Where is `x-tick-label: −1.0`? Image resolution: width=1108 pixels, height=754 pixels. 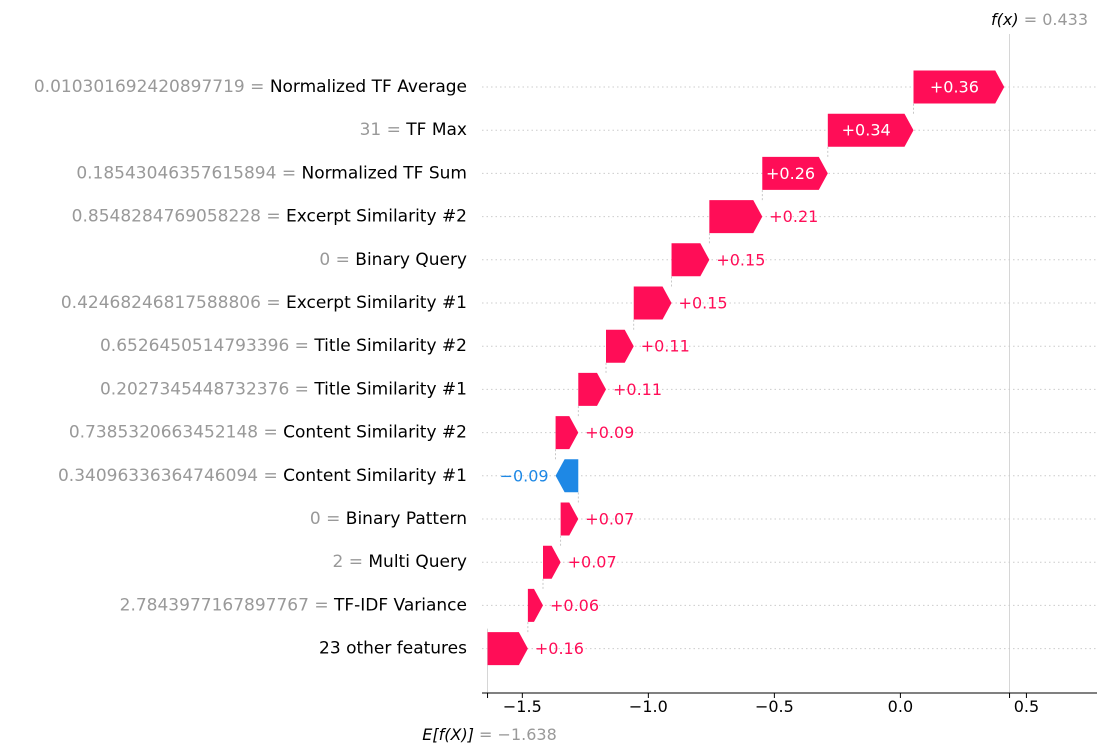
x-tick-label: −1.0 is located at coordinates (648, 706).